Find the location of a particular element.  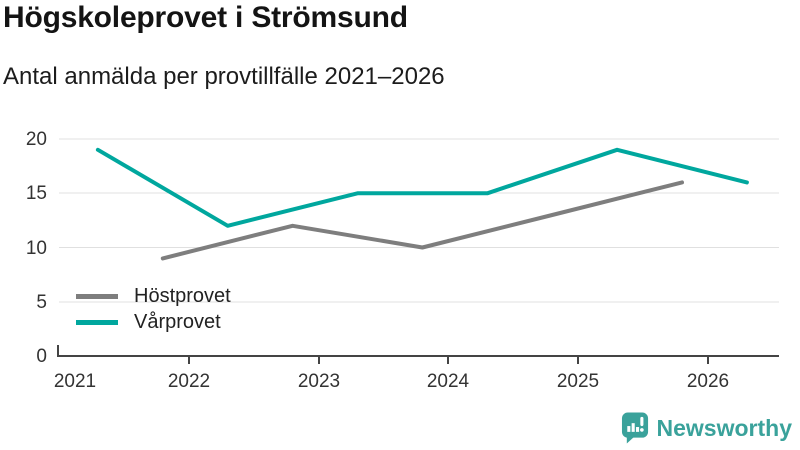

varprovet-line is located at coordinates (422, 187).